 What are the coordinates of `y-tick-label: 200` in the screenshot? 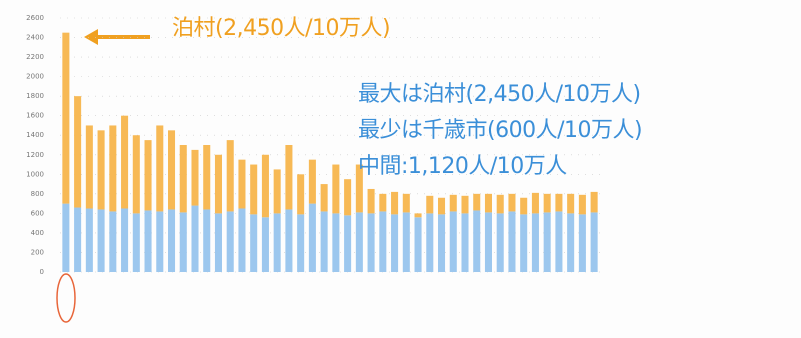 It's located at (37, 252).